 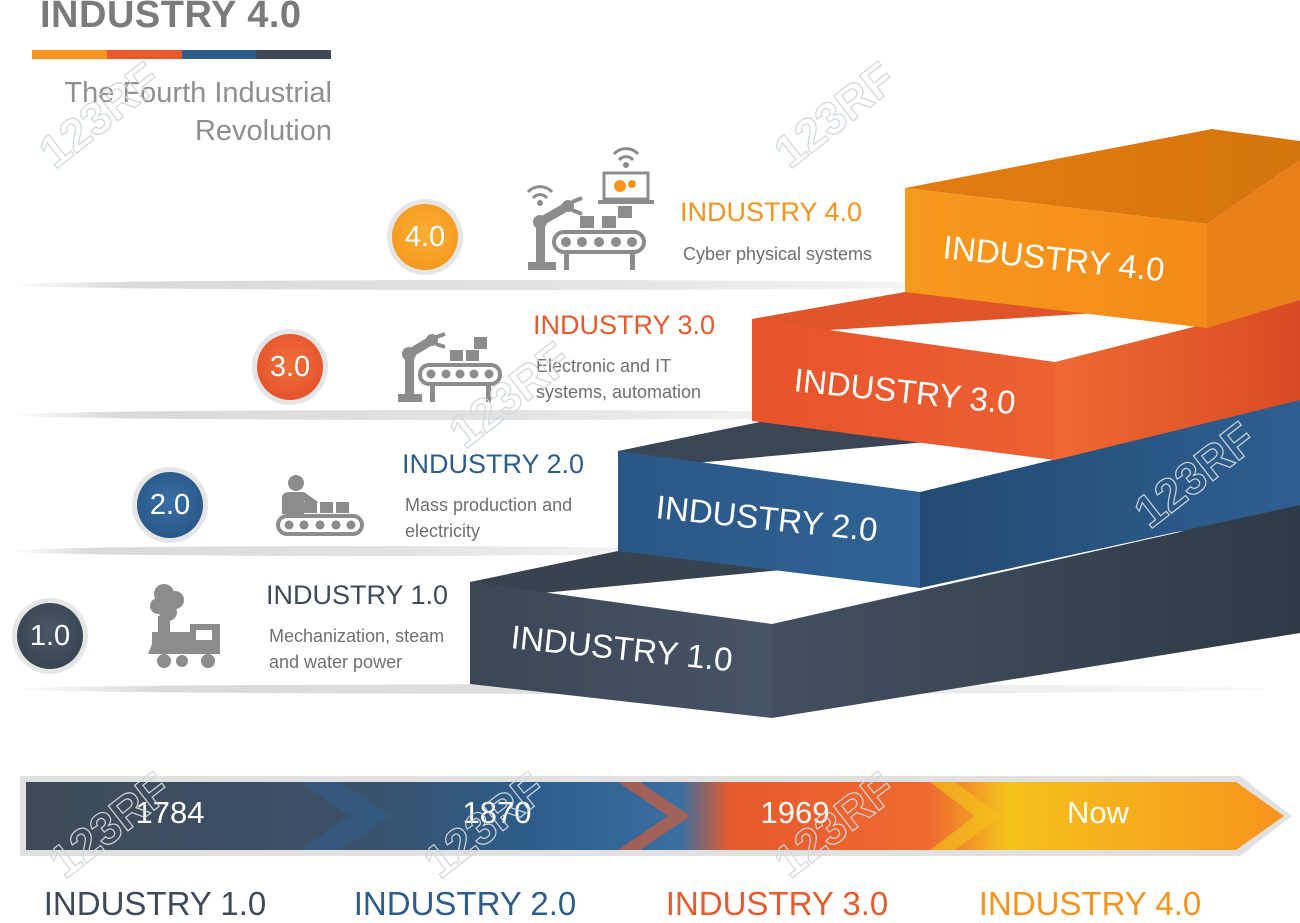 What do you see at coordinates (293, 54) in the screenshot?
I see `title-bar-segment-slate` at bounding box center [293, 54].